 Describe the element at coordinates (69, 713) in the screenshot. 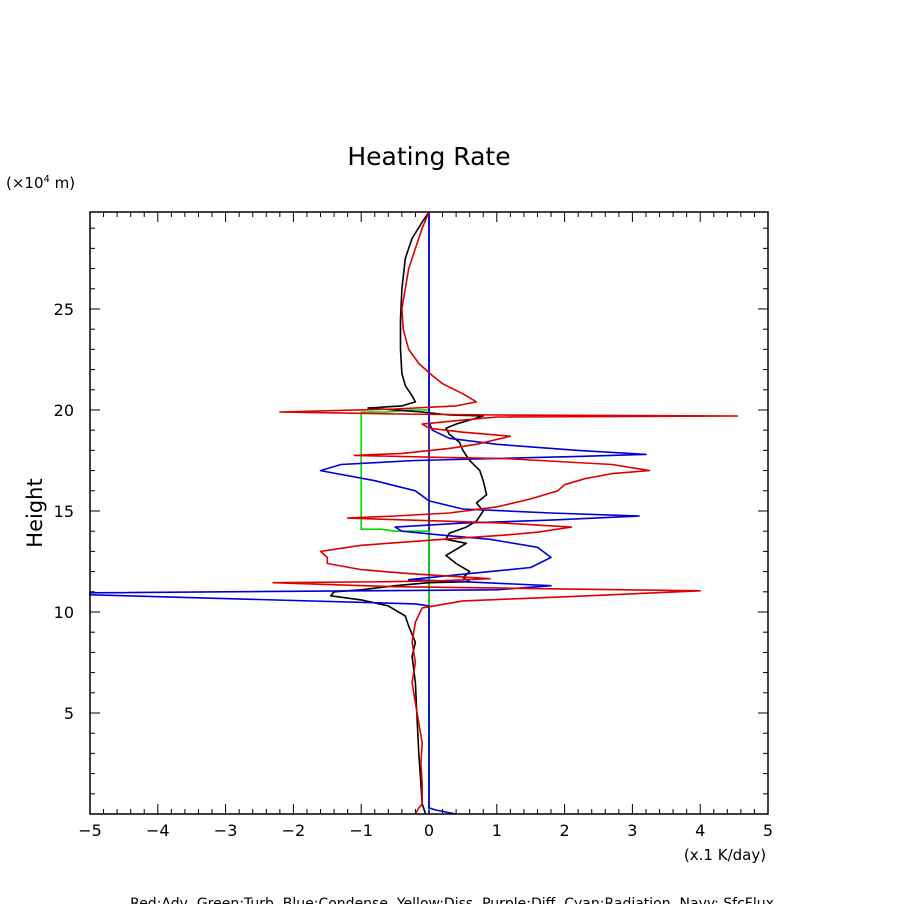

I see `y-tick-label: 5` at that location.